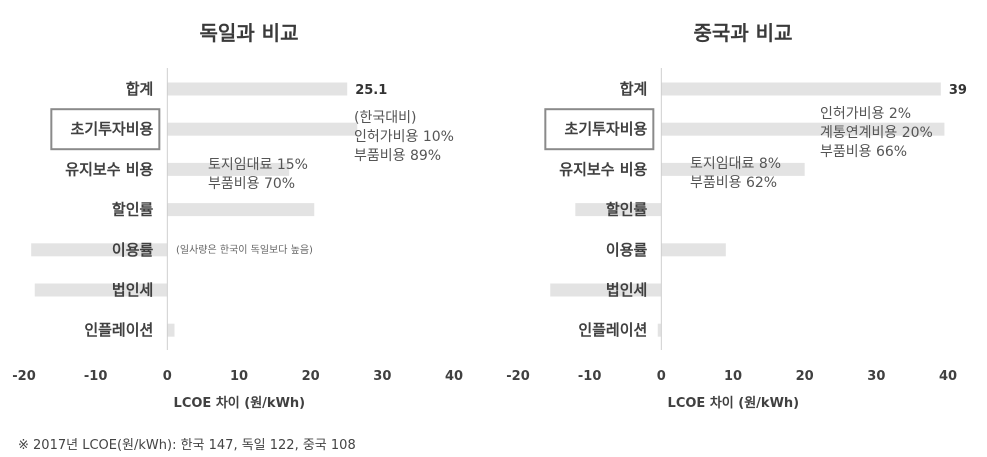  I want to click on annotation: (일사량은 한국이 독일보다 높음), so click(244, 250).